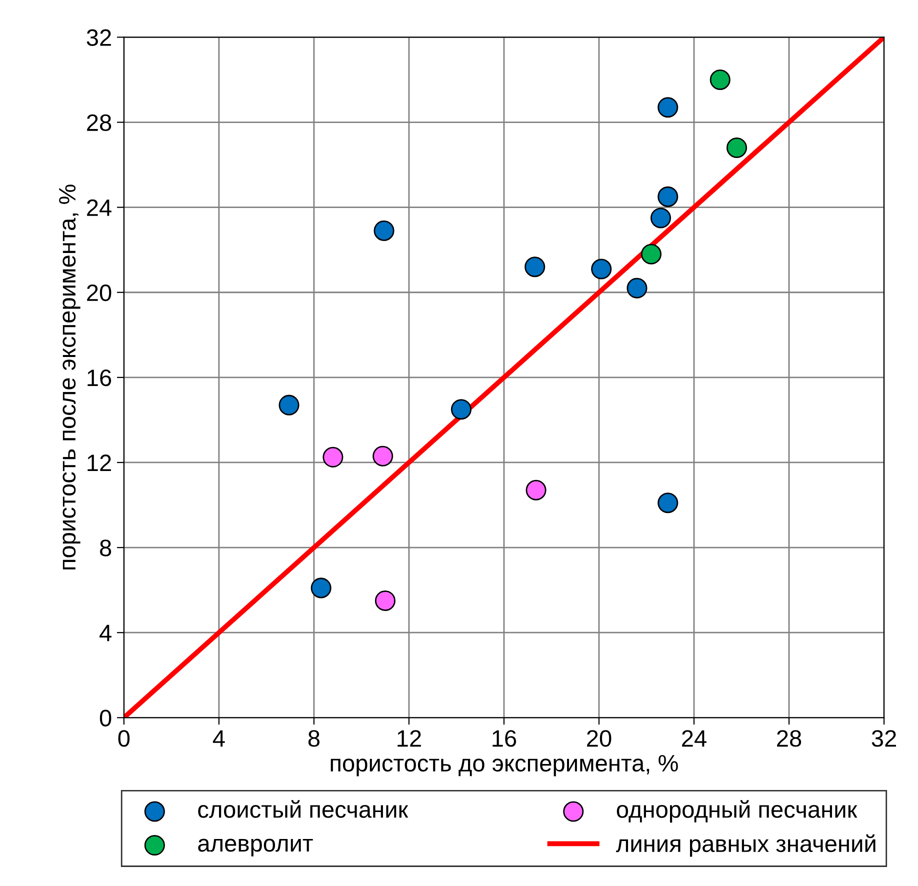 The height and width of the screenshot is (886, 918). Describe the element at coordinates (789, 738) in the screenshot. I see `x-tick-label: 28` at that location.